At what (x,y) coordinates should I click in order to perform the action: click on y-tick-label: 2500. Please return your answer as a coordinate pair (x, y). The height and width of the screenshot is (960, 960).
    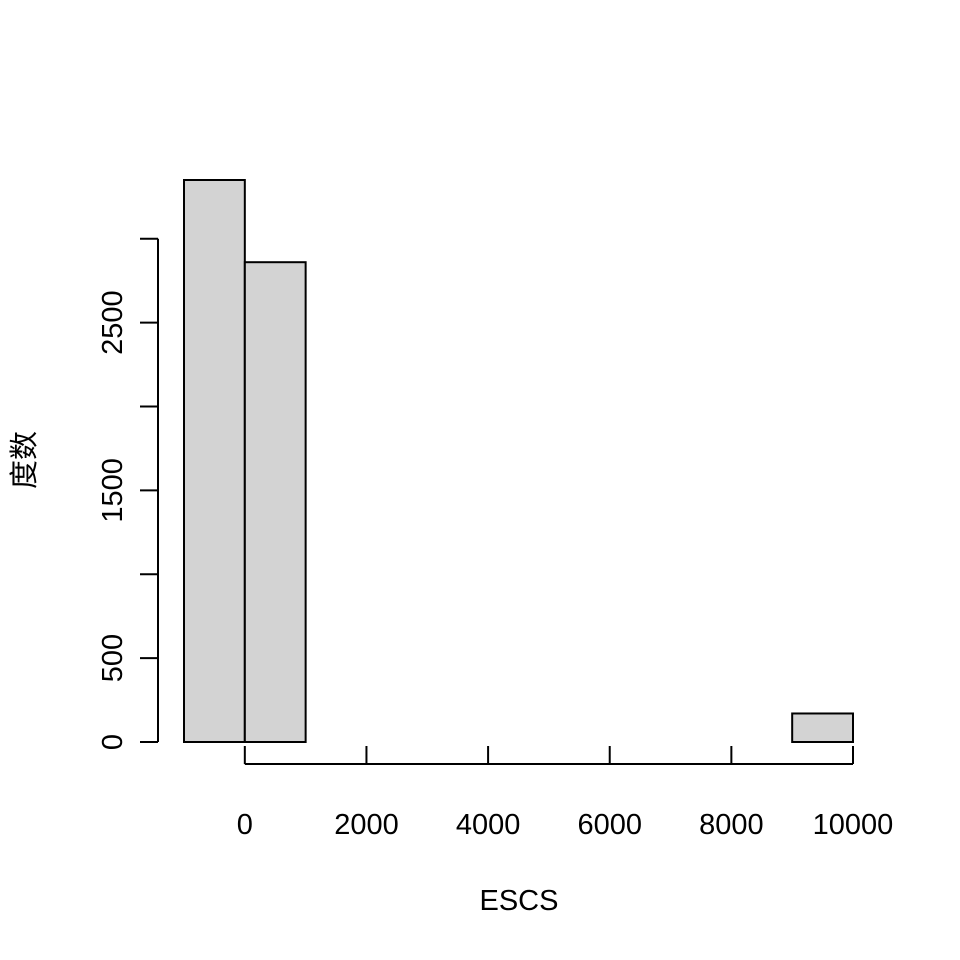
    Looking at the image, I should click on (113, 322).